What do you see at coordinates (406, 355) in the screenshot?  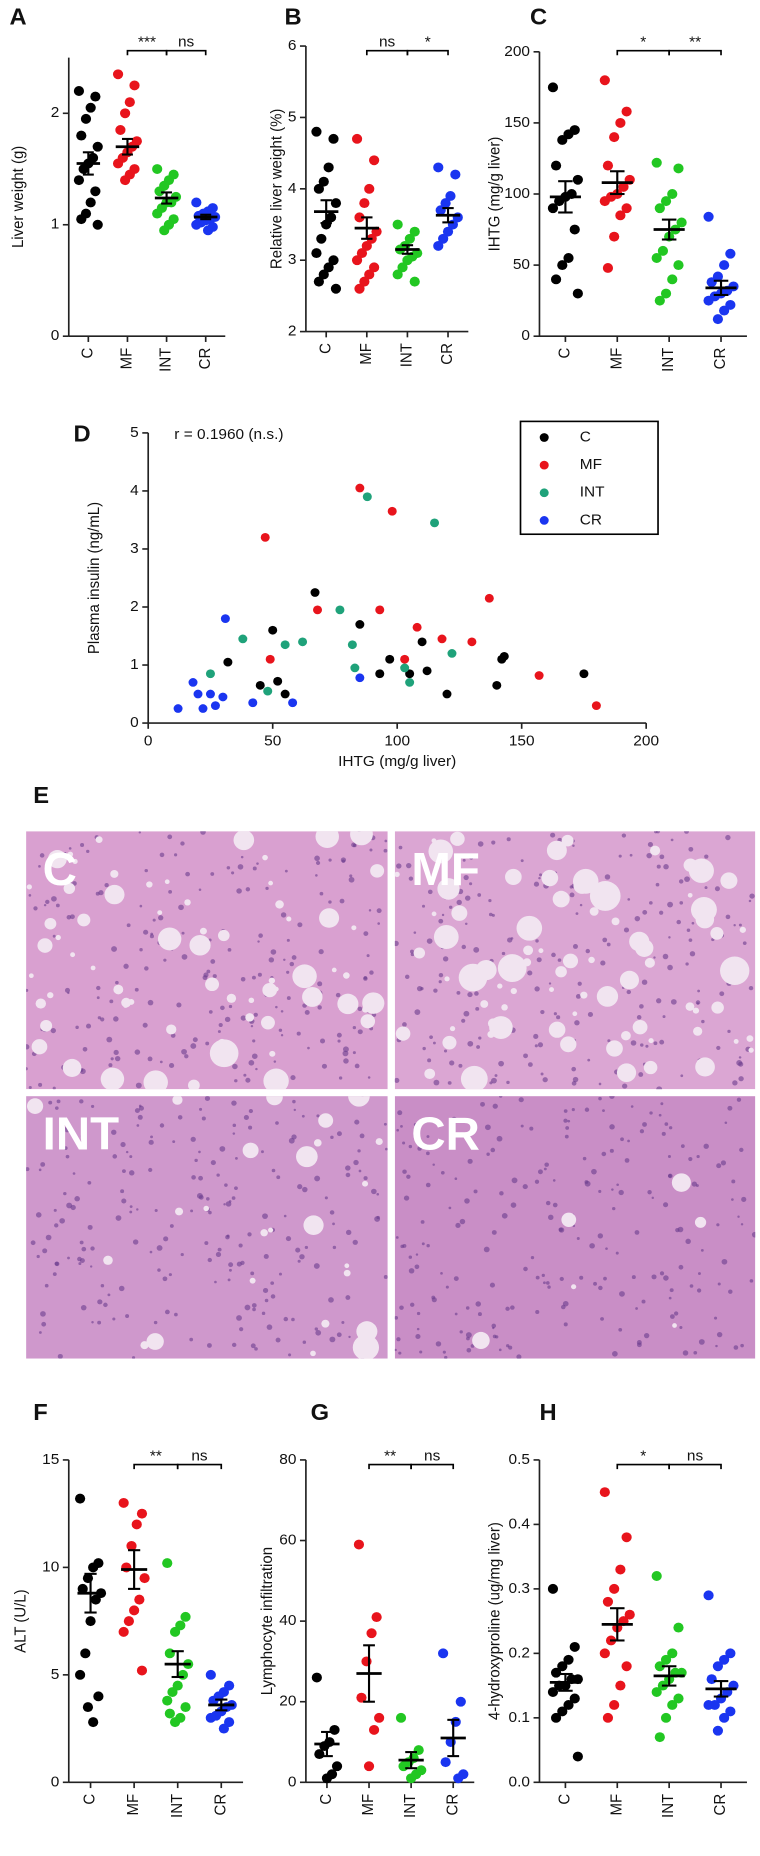 I see `x-tick-label: INT` at bounding box center [406, 355].